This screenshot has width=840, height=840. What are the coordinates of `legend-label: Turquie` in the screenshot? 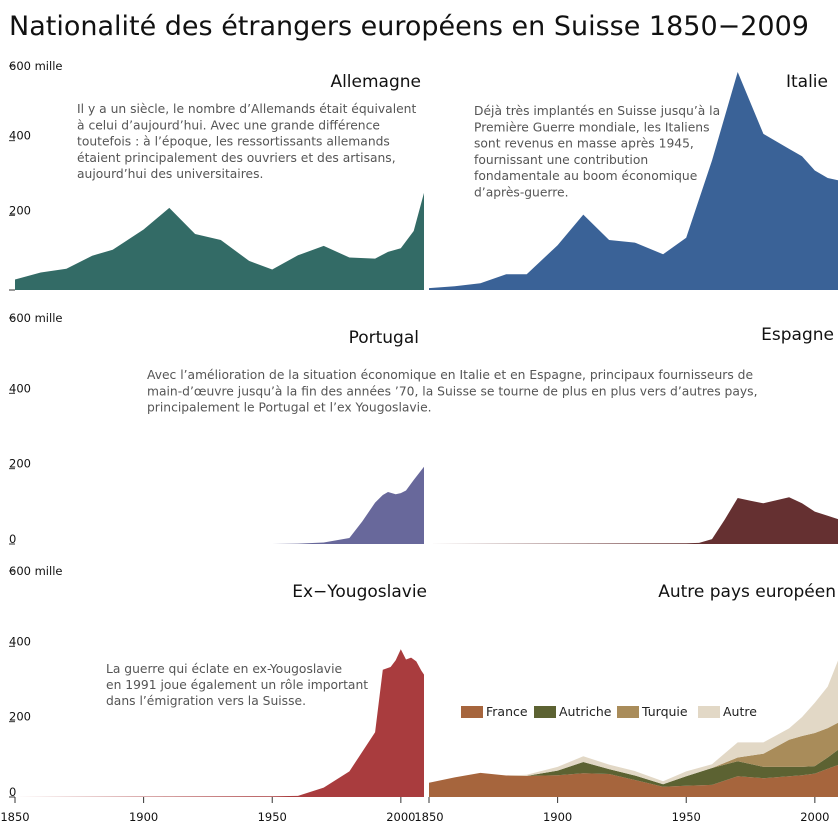 It's located at (664, 711).